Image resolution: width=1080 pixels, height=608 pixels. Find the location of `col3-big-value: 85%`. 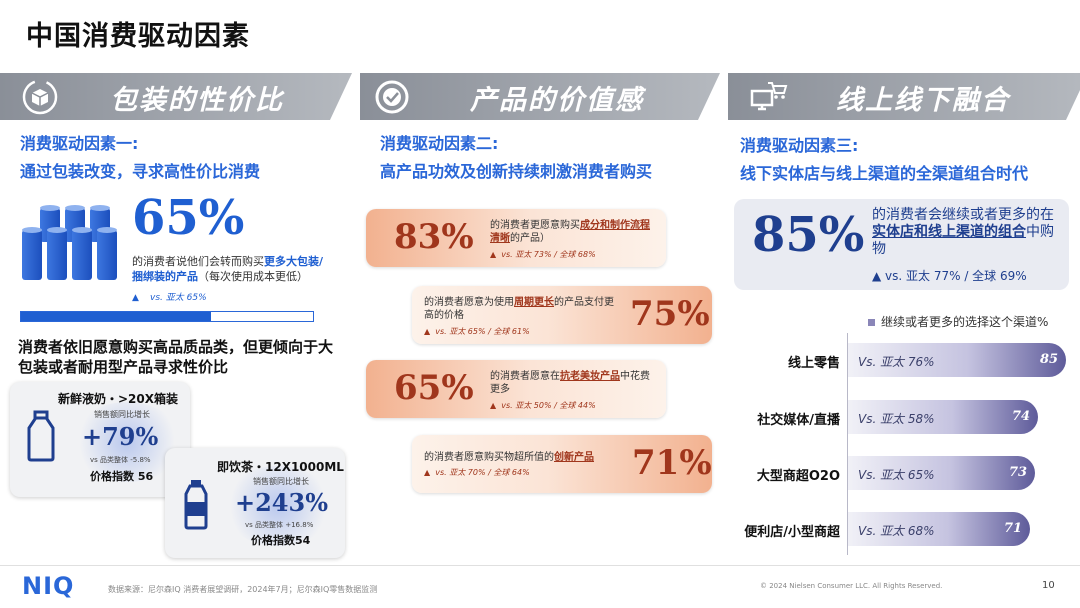

col3-big-value: 85% is located at coordinates (808, 235).